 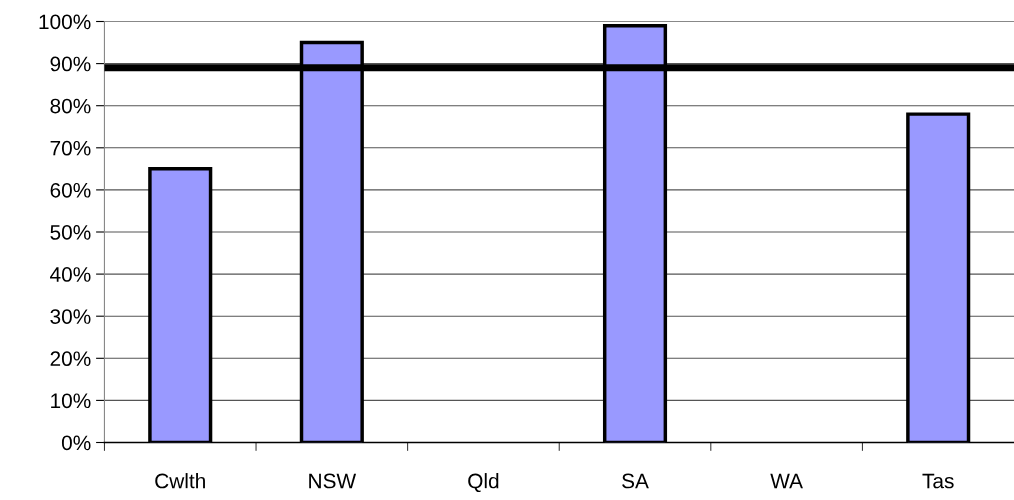 What do you see at coordinates (483, 483) in the screenshot?
I see `x-tick-label: Qld` at bounding box center [483, 483].